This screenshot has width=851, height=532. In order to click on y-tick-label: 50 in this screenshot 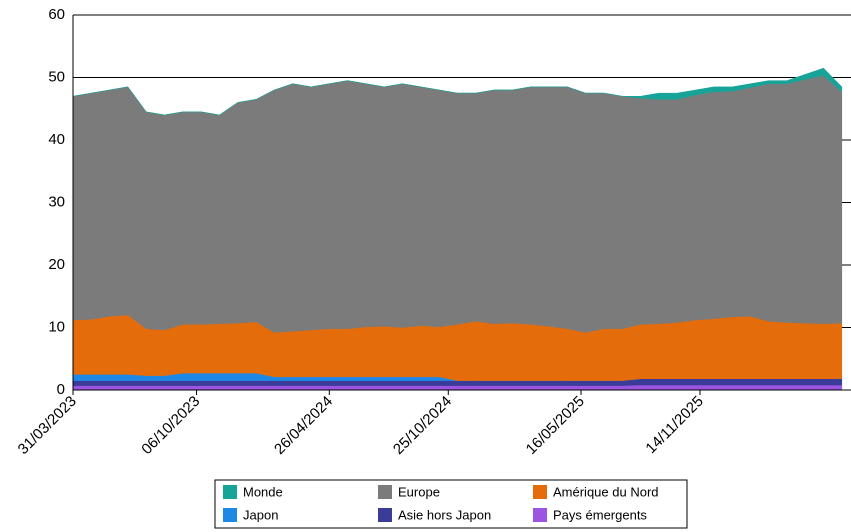, I will do `click(56, 76)`.